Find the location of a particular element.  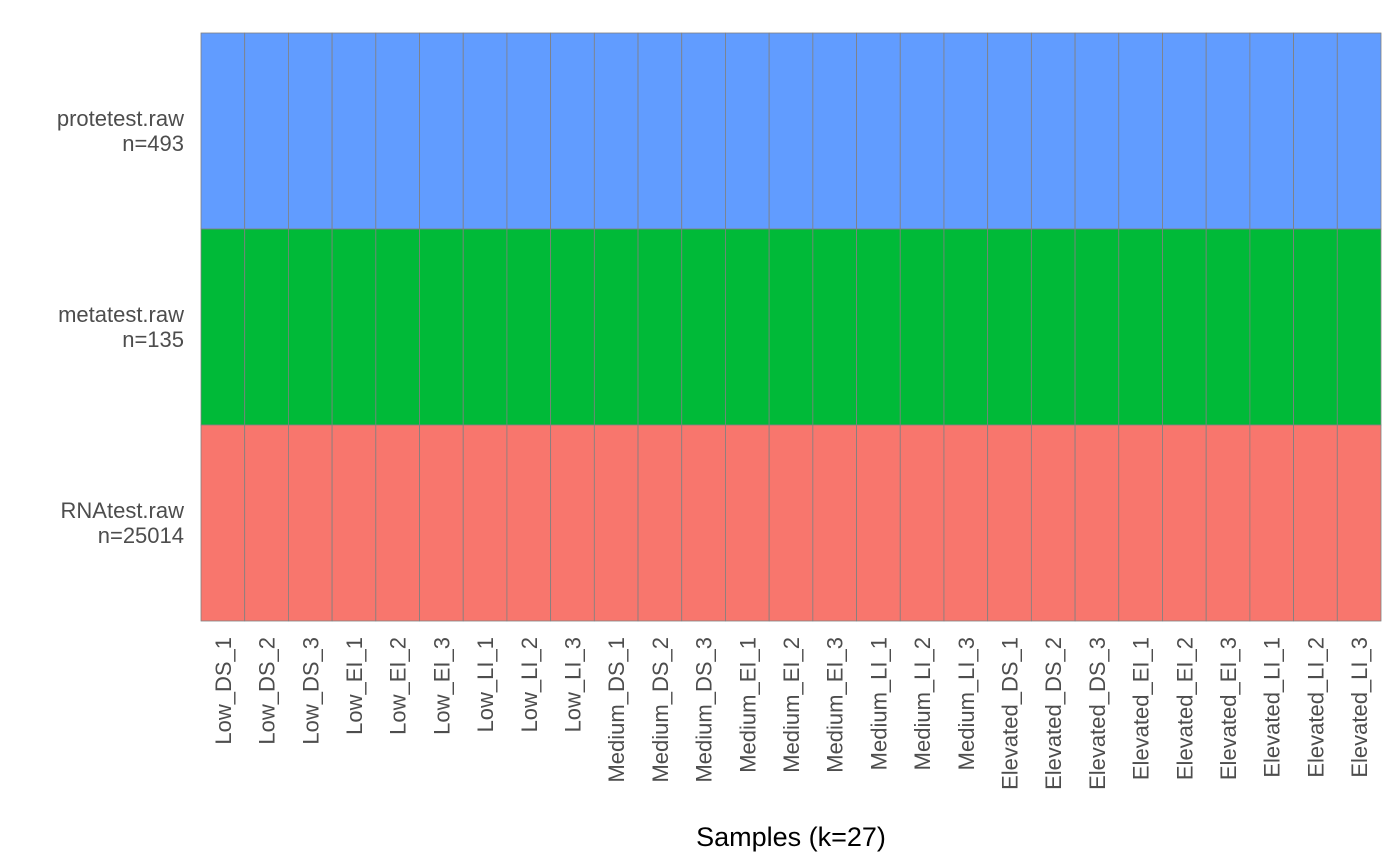

column-tick-label: Elevated_EI_3 is located at coordinates (1228, 708).